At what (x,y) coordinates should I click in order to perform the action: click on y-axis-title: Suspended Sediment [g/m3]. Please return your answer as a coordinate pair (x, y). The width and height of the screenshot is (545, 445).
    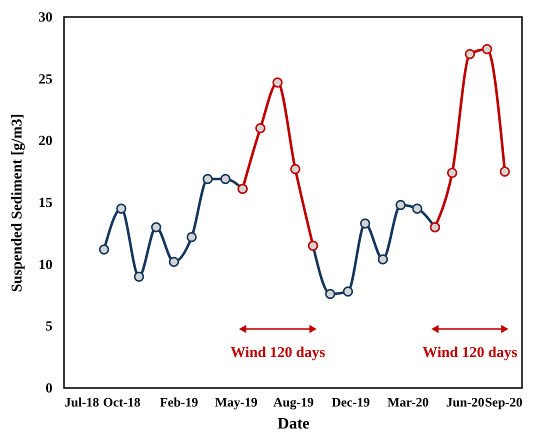
    Looking at the image, I should click on (18, 203).